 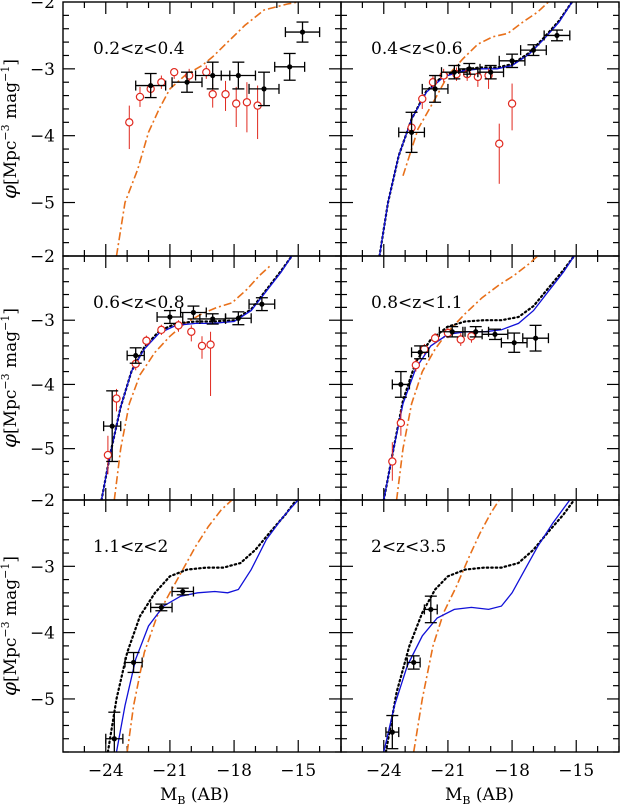 What do you see at coordinates (139, 49) in the screenshot?
I see `panel-redshift-label: 0.2<z<0.4` at bounding box center [139, 49].